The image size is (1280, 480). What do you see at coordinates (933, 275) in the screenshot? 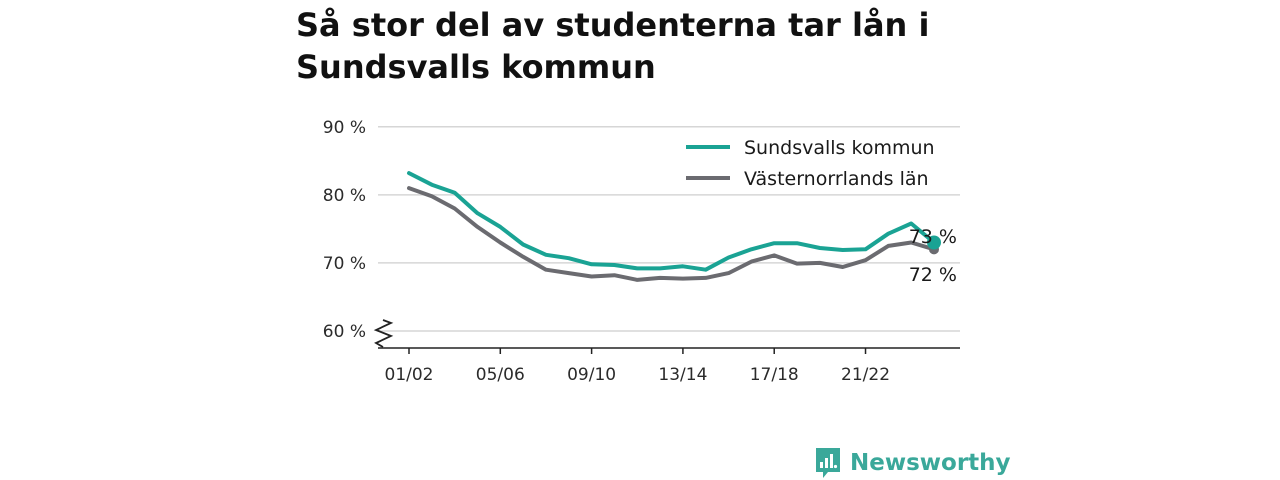
I see `end-label-1: 72 %` at bounding box center [933, 275].